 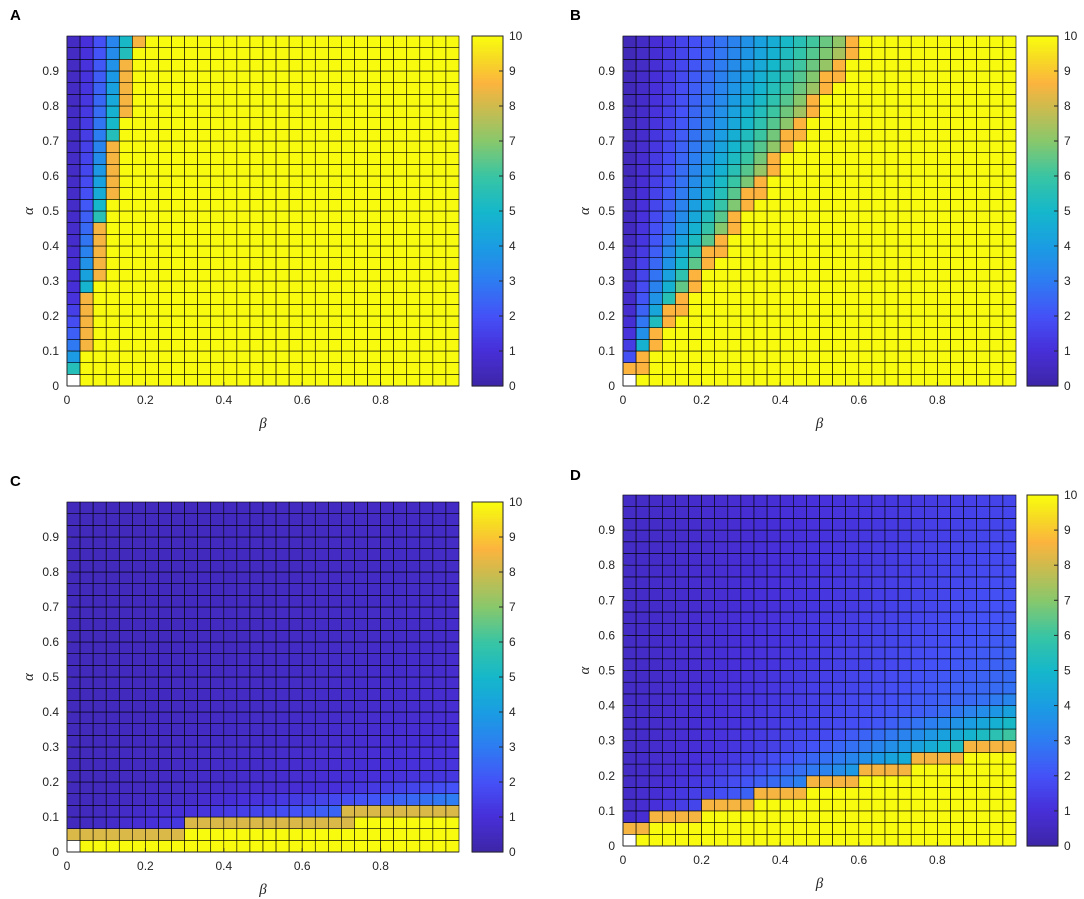 What do you see at coordinates (223, 866) in the screenshot?
I see `x-tick-label: 0.4` at bounding box center [223, 866].